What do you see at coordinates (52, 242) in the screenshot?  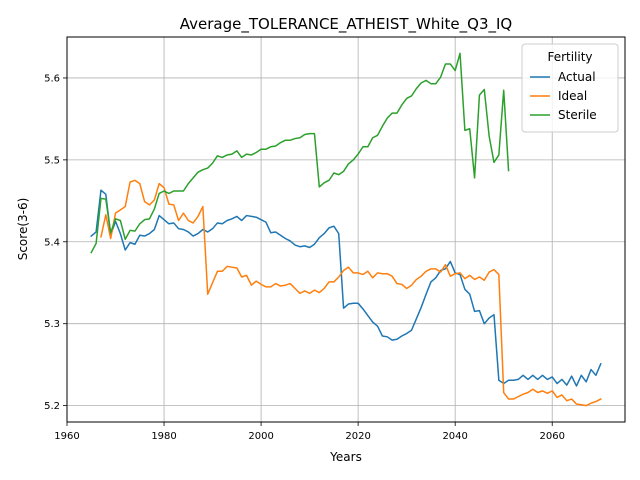 I see `y-tick-label: 5.4` at bounding box center [52, 242].